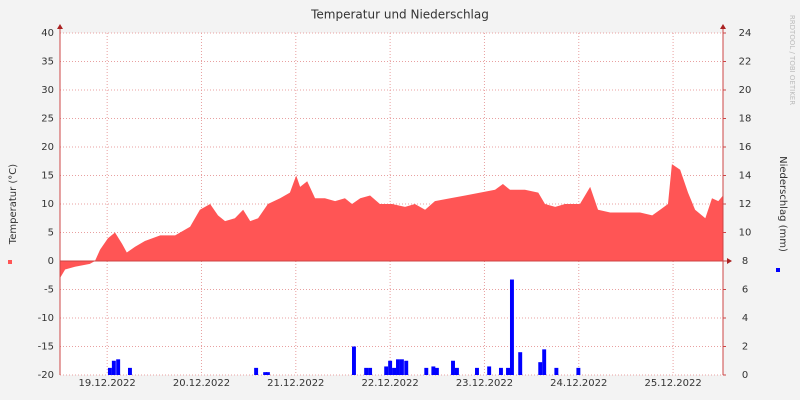  I want to click on y2-tick-label: 6, so click(745, 290).